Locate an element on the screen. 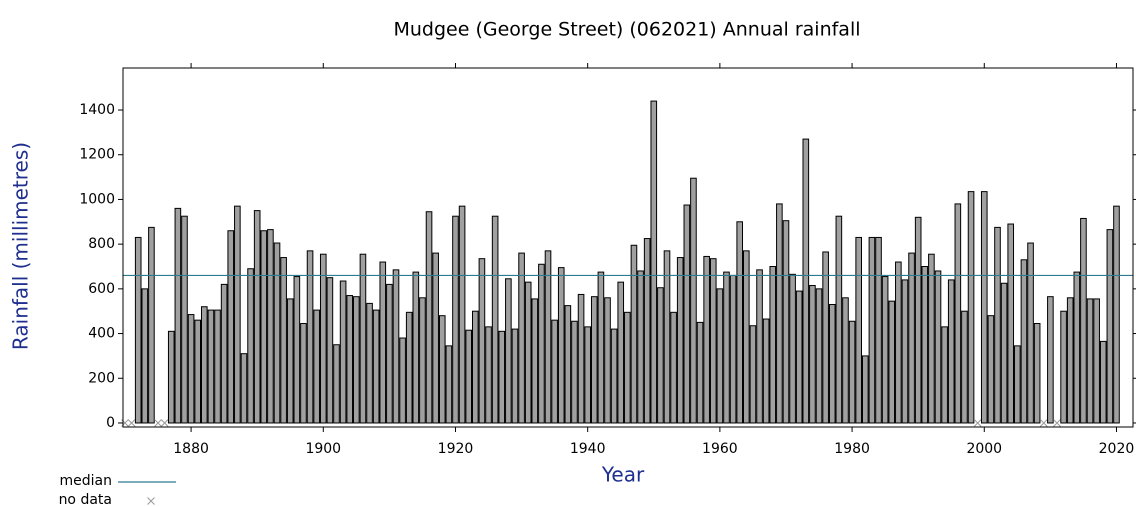 The height and width of the screenshot is (507, 1136). y-tick-label: 0 is located at coordinates (110, 423).